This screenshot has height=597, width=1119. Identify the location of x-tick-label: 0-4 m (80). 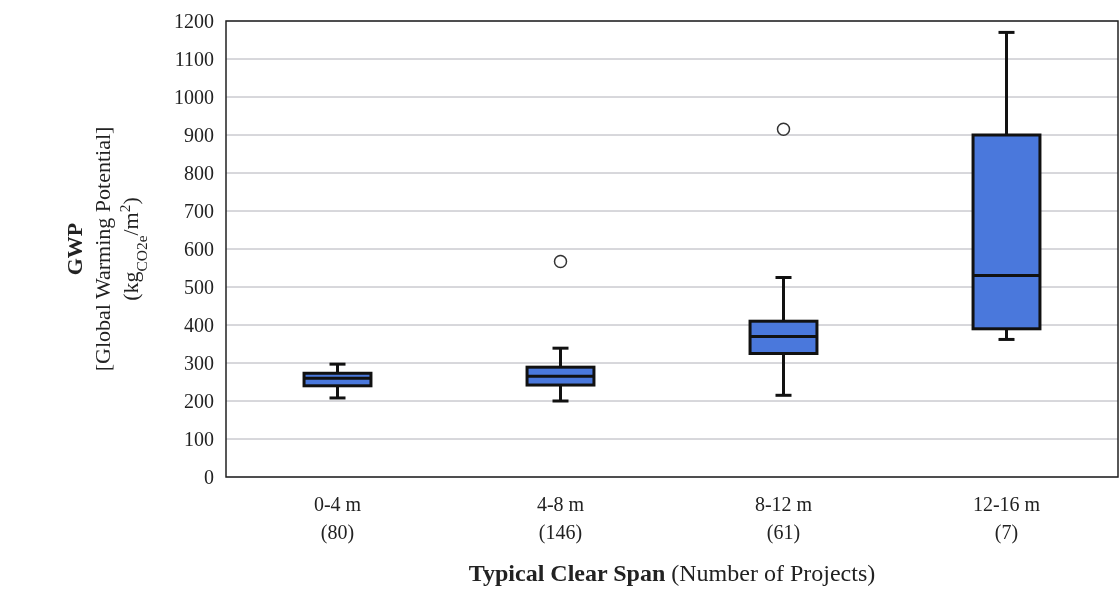
(337, 518).